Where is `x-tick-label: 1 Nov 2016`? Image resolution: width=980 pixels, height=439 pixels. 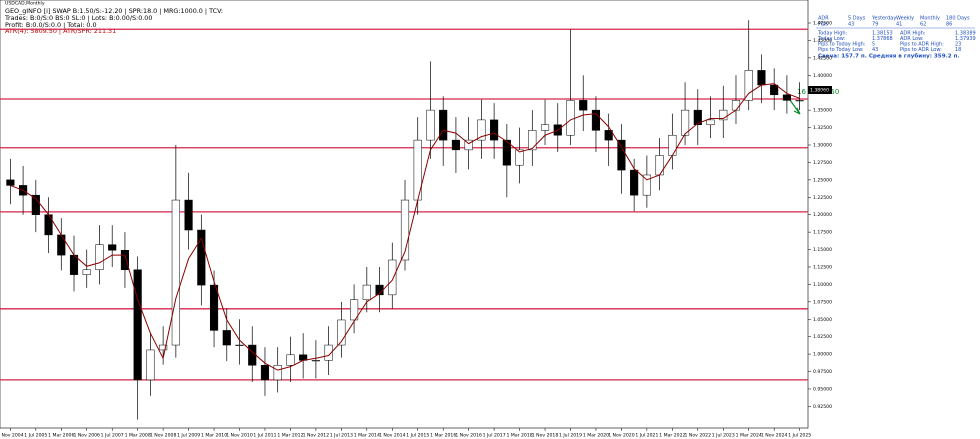 x-tick-label: 1 Nov 2016 is located at coordinates (468, 436).